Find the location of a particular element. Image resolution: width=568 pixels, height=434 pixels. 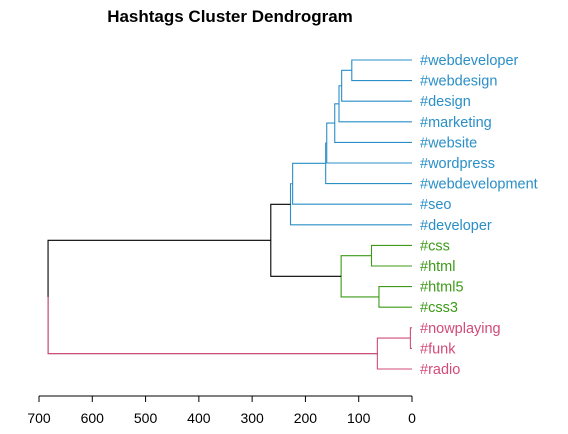

x-axis-tick-label: 300 is located at coordinates (252, 418).